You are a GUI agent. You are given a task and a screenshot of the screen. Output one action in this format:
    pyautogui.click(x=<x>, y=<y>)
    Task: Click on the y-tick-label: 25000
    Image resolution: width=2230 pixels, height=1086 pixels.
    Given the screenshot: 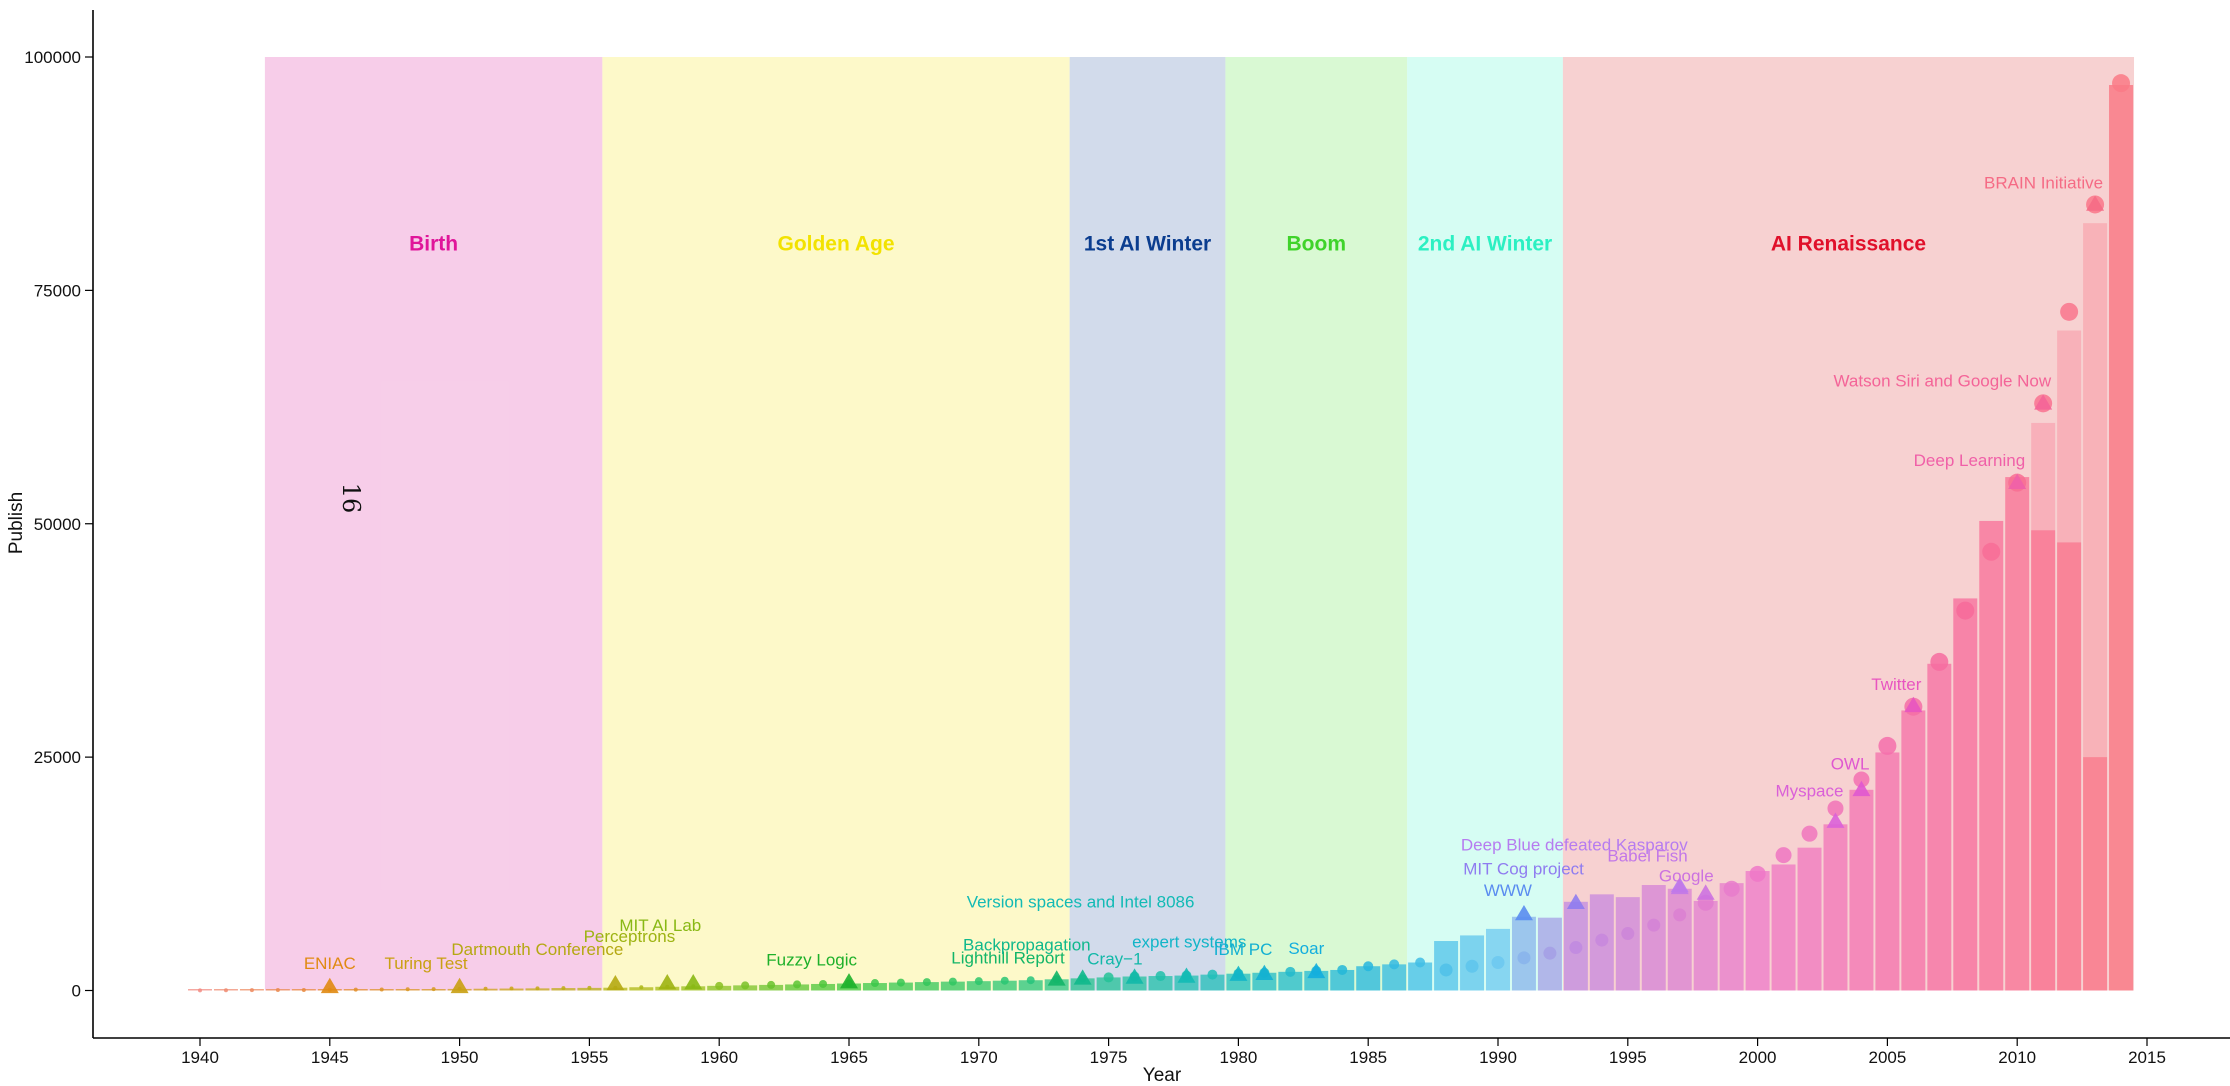 What is the action you would take?
    pyautogui.click(x=57, y=757)
    